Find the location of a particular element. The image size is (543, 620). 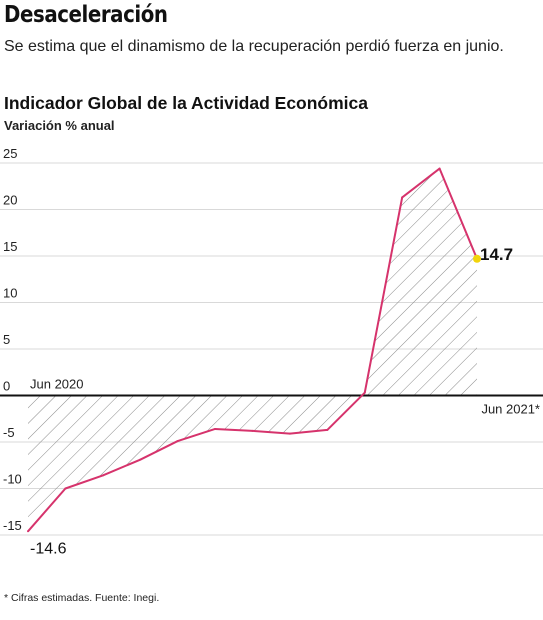

y-tick-label: 20 is located at coordinates (10, 200).